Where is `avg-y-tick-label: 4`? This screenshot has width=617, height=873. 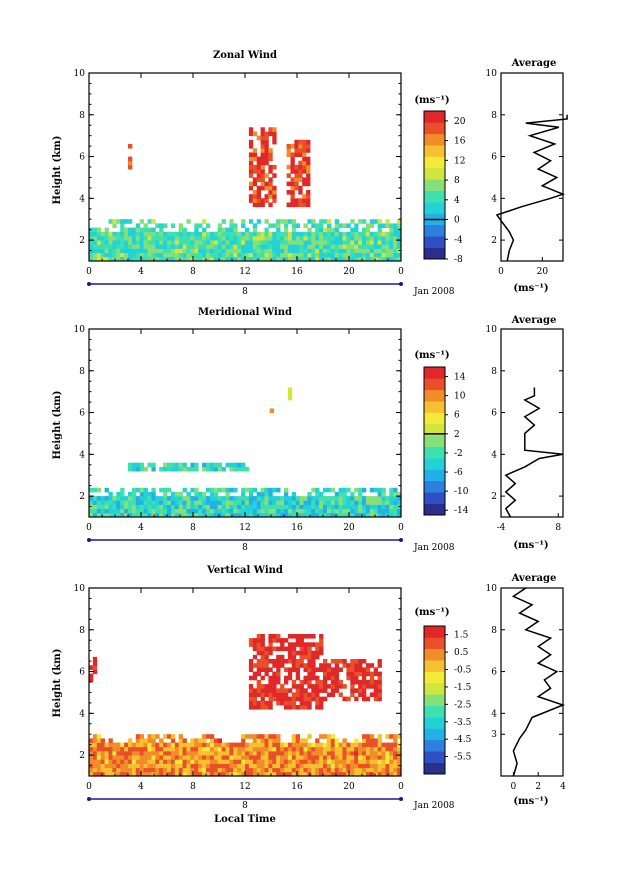 avg-y-tick-label: 4 is located at coordinates (494, 714).